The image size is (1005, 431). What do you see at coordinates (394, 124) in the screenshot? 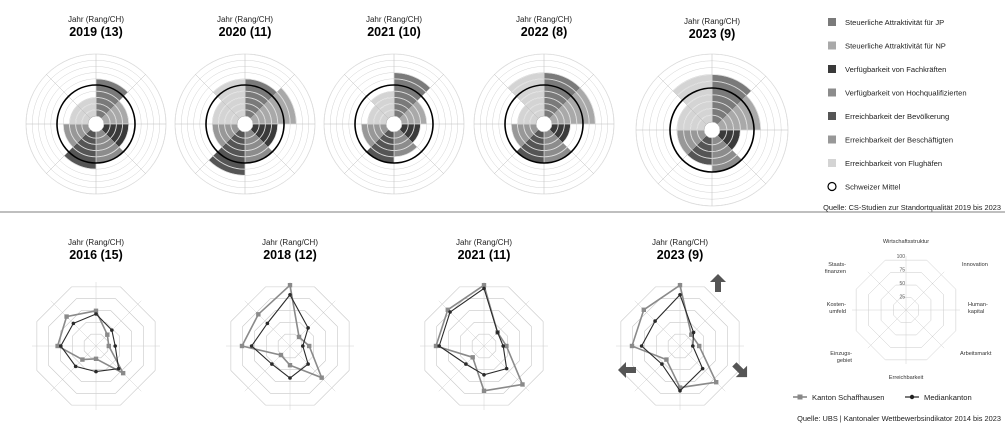
I see `polar-chart-2021` at bounding box center [394, 124].